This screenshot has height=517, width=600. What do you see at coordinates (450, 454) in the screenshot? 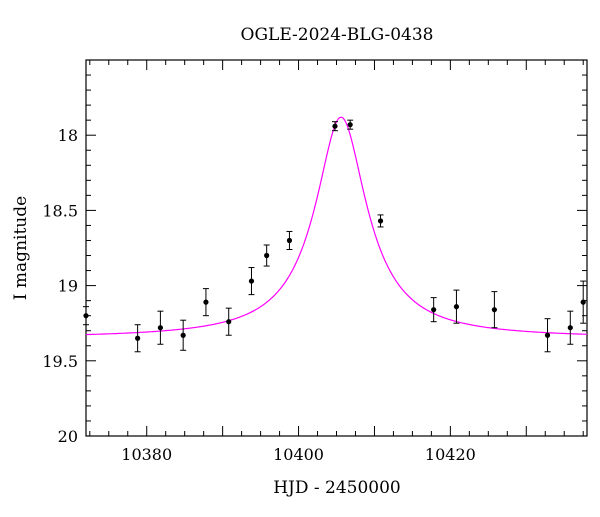
I see `x-tick-label: 10420` at bounding box center [450, 454].